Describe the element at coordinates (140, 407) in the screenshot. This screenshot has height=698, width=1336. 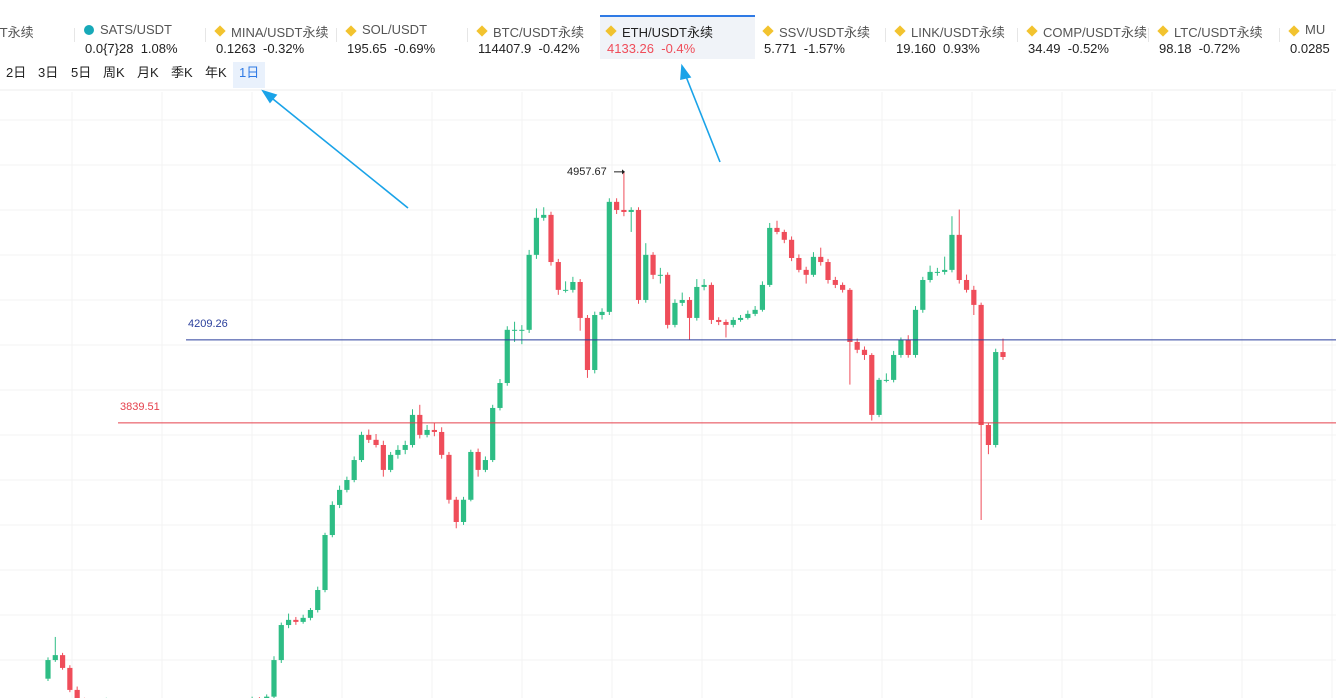
I see `price-line-label: 3839.51` at that location.